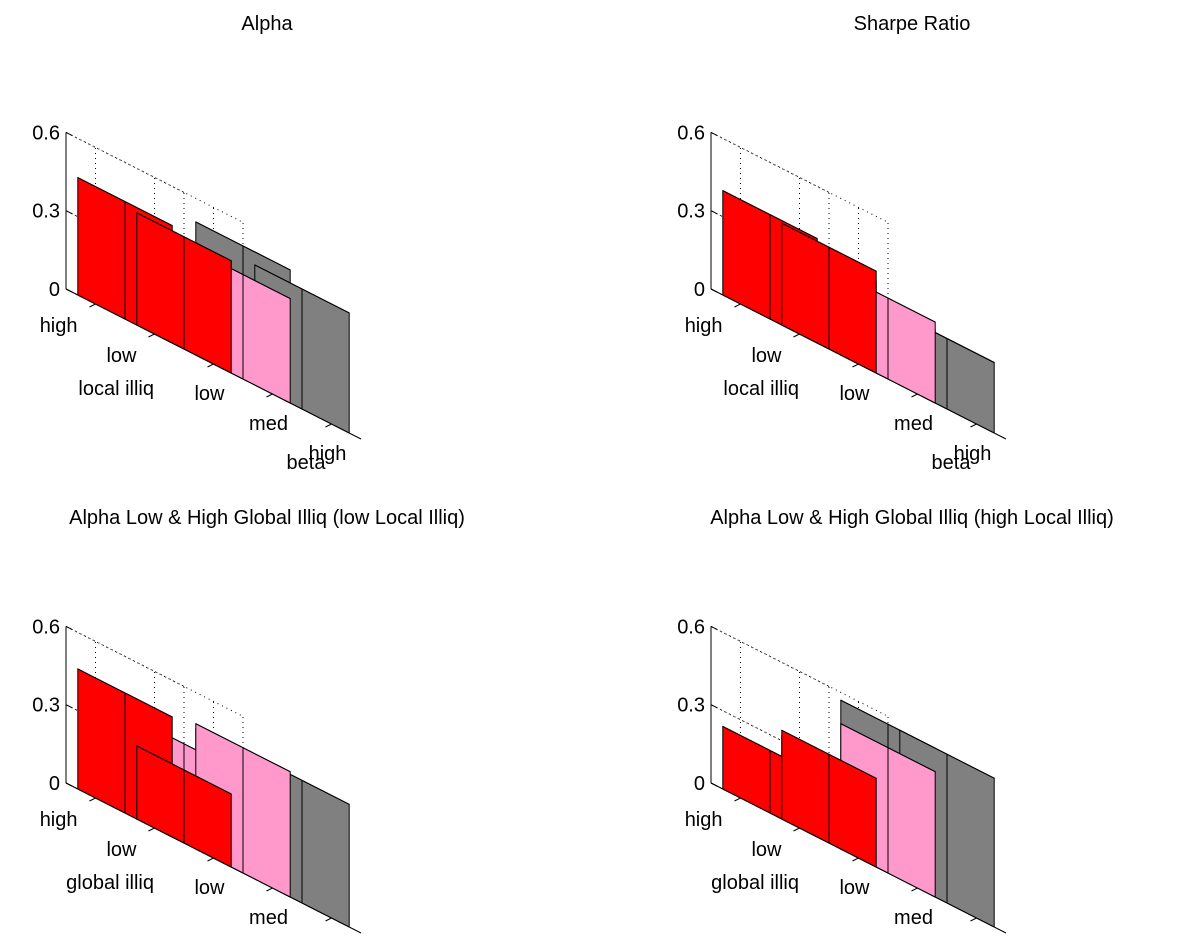 The image size is (1187, 939). I want to click on chart-title: Sharpe Ratio, so click(912, 24).